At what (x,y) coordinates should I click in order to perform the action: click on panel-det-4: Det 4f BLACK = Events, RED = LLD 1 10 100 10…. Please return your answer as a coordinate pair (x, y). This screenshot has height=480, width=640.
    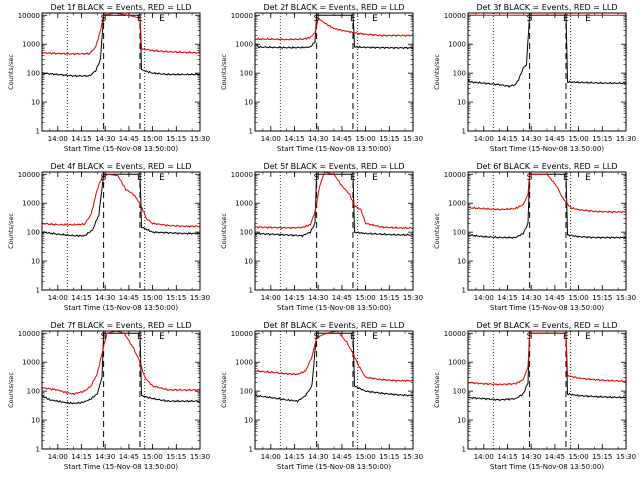
    Looking at the image, I should click on (108, 237).